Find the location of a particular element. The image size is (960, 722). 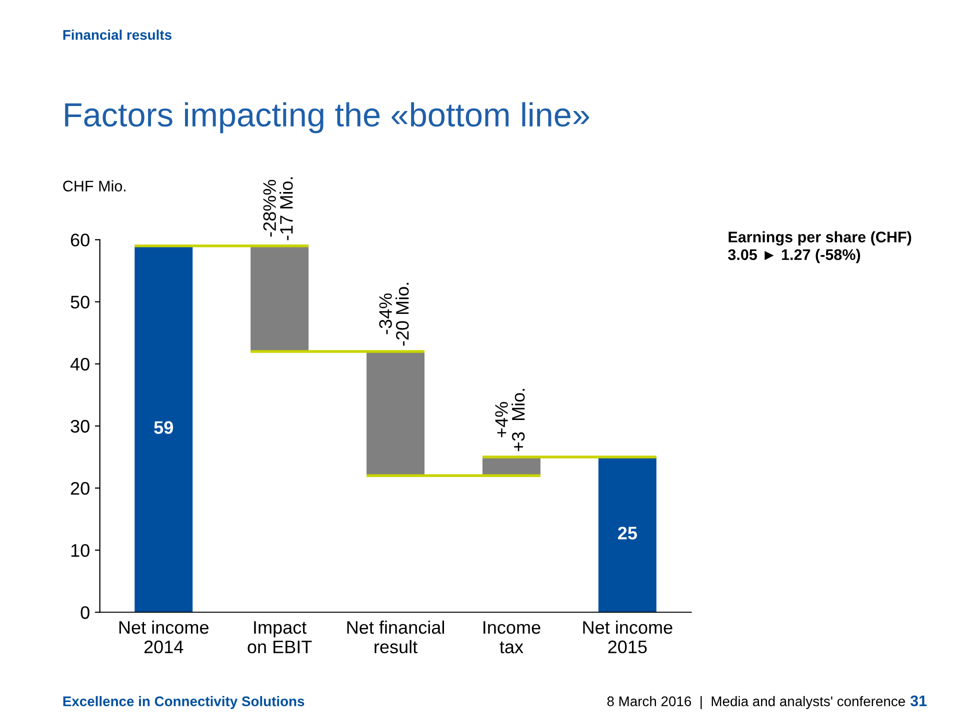

text: 31 is located at coordinates (918, 700).